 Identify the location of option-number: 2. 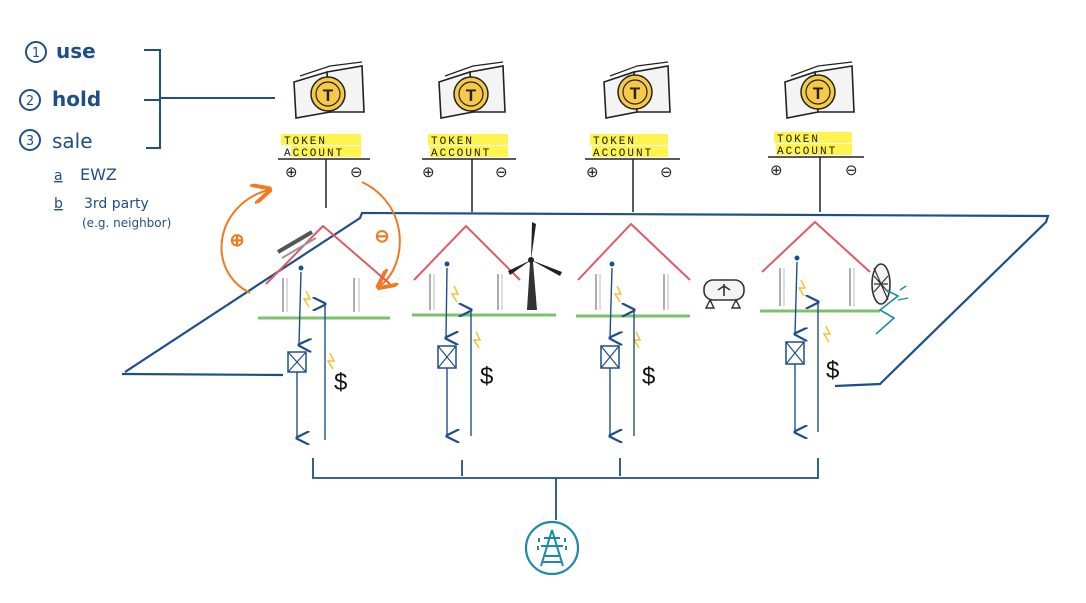
(30, 101).